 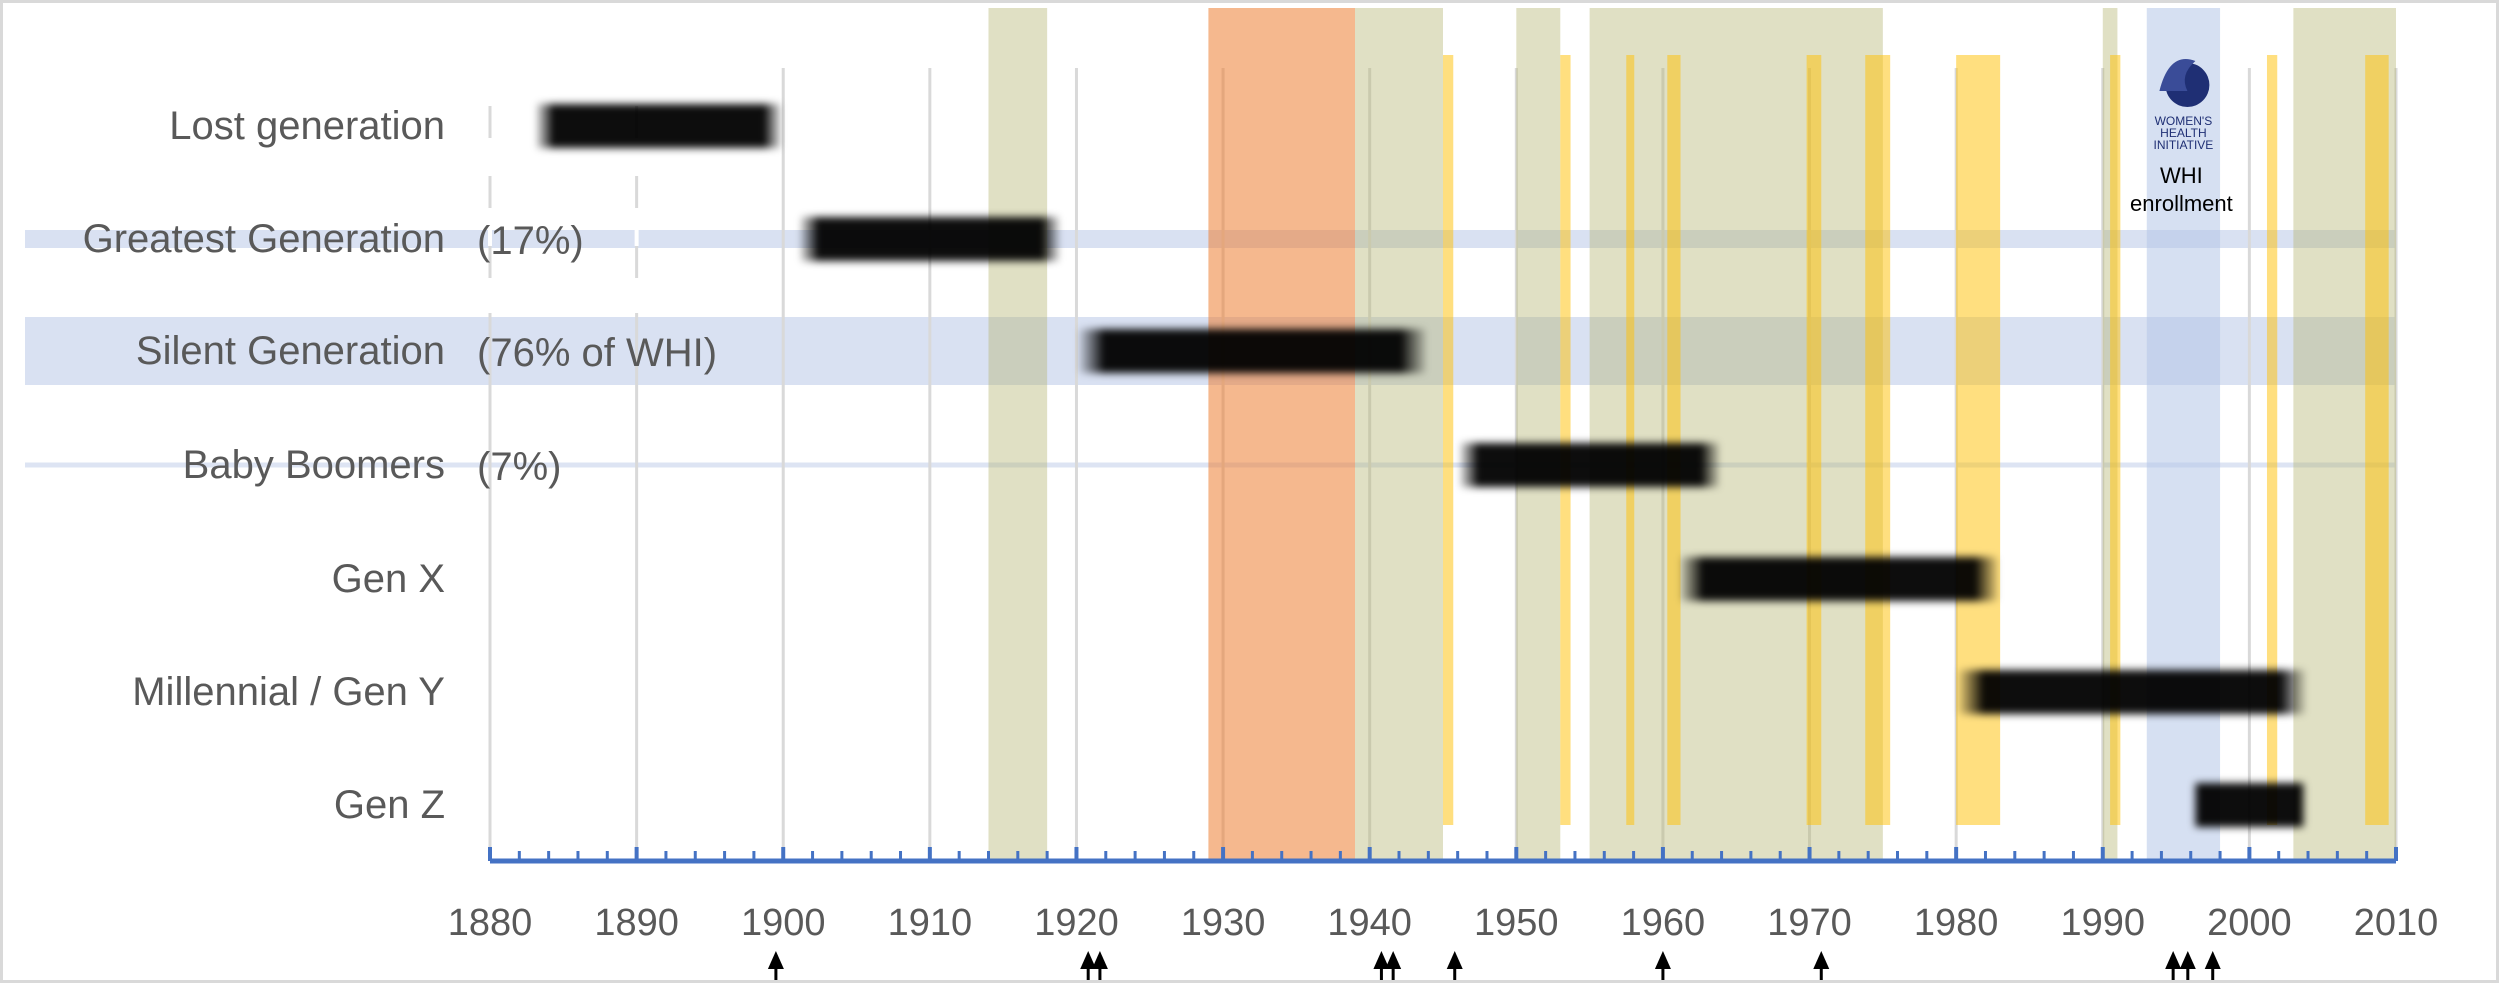 What do you see at coordinates (2396, 923) in the screenshot?
I see `x-tick-label-2010: 2010` at bounding box center [2396, 923].